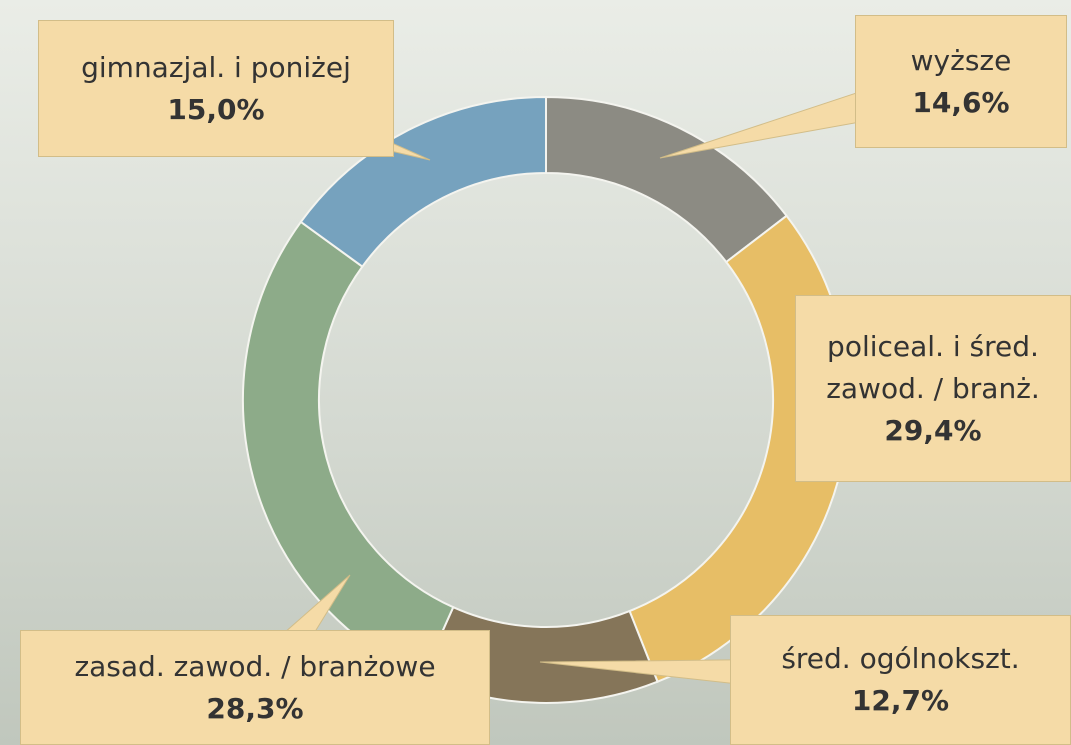  I want to click on value-label: 28,3%, so click(255, 708).